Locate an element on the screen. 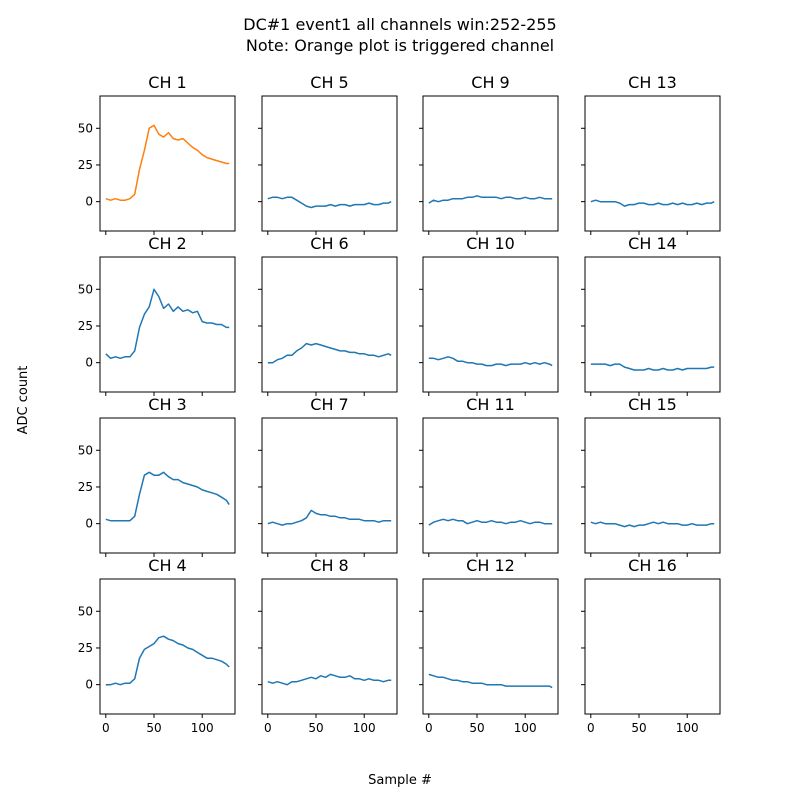 The image size is (800, 800). panel-ch-4: CH 4 0 25 50 0 50 100 is located at coordinates (157, 645).